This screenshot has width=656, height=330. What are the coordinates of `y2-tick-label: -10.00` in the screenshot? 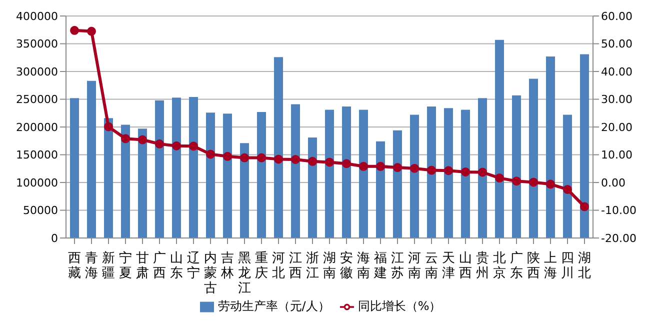 It's located at (618, 211).